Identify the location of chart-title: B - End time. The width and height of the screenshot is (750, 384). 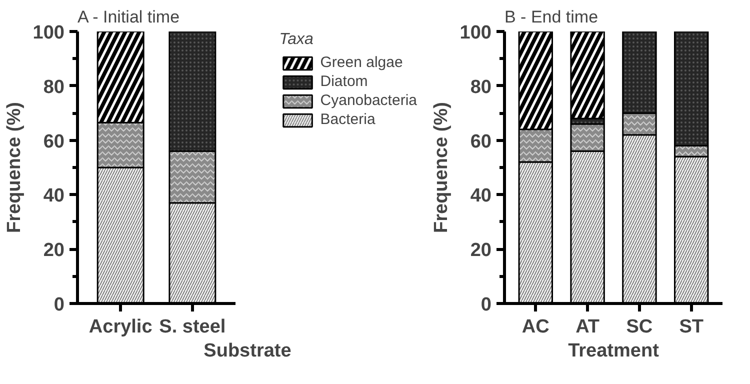
(551, 17).